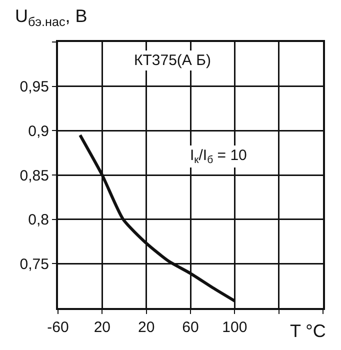 The height and width of the screenshot is (350, 341). I want to click on annotation: КТ375(А Б), so click(172, 60).